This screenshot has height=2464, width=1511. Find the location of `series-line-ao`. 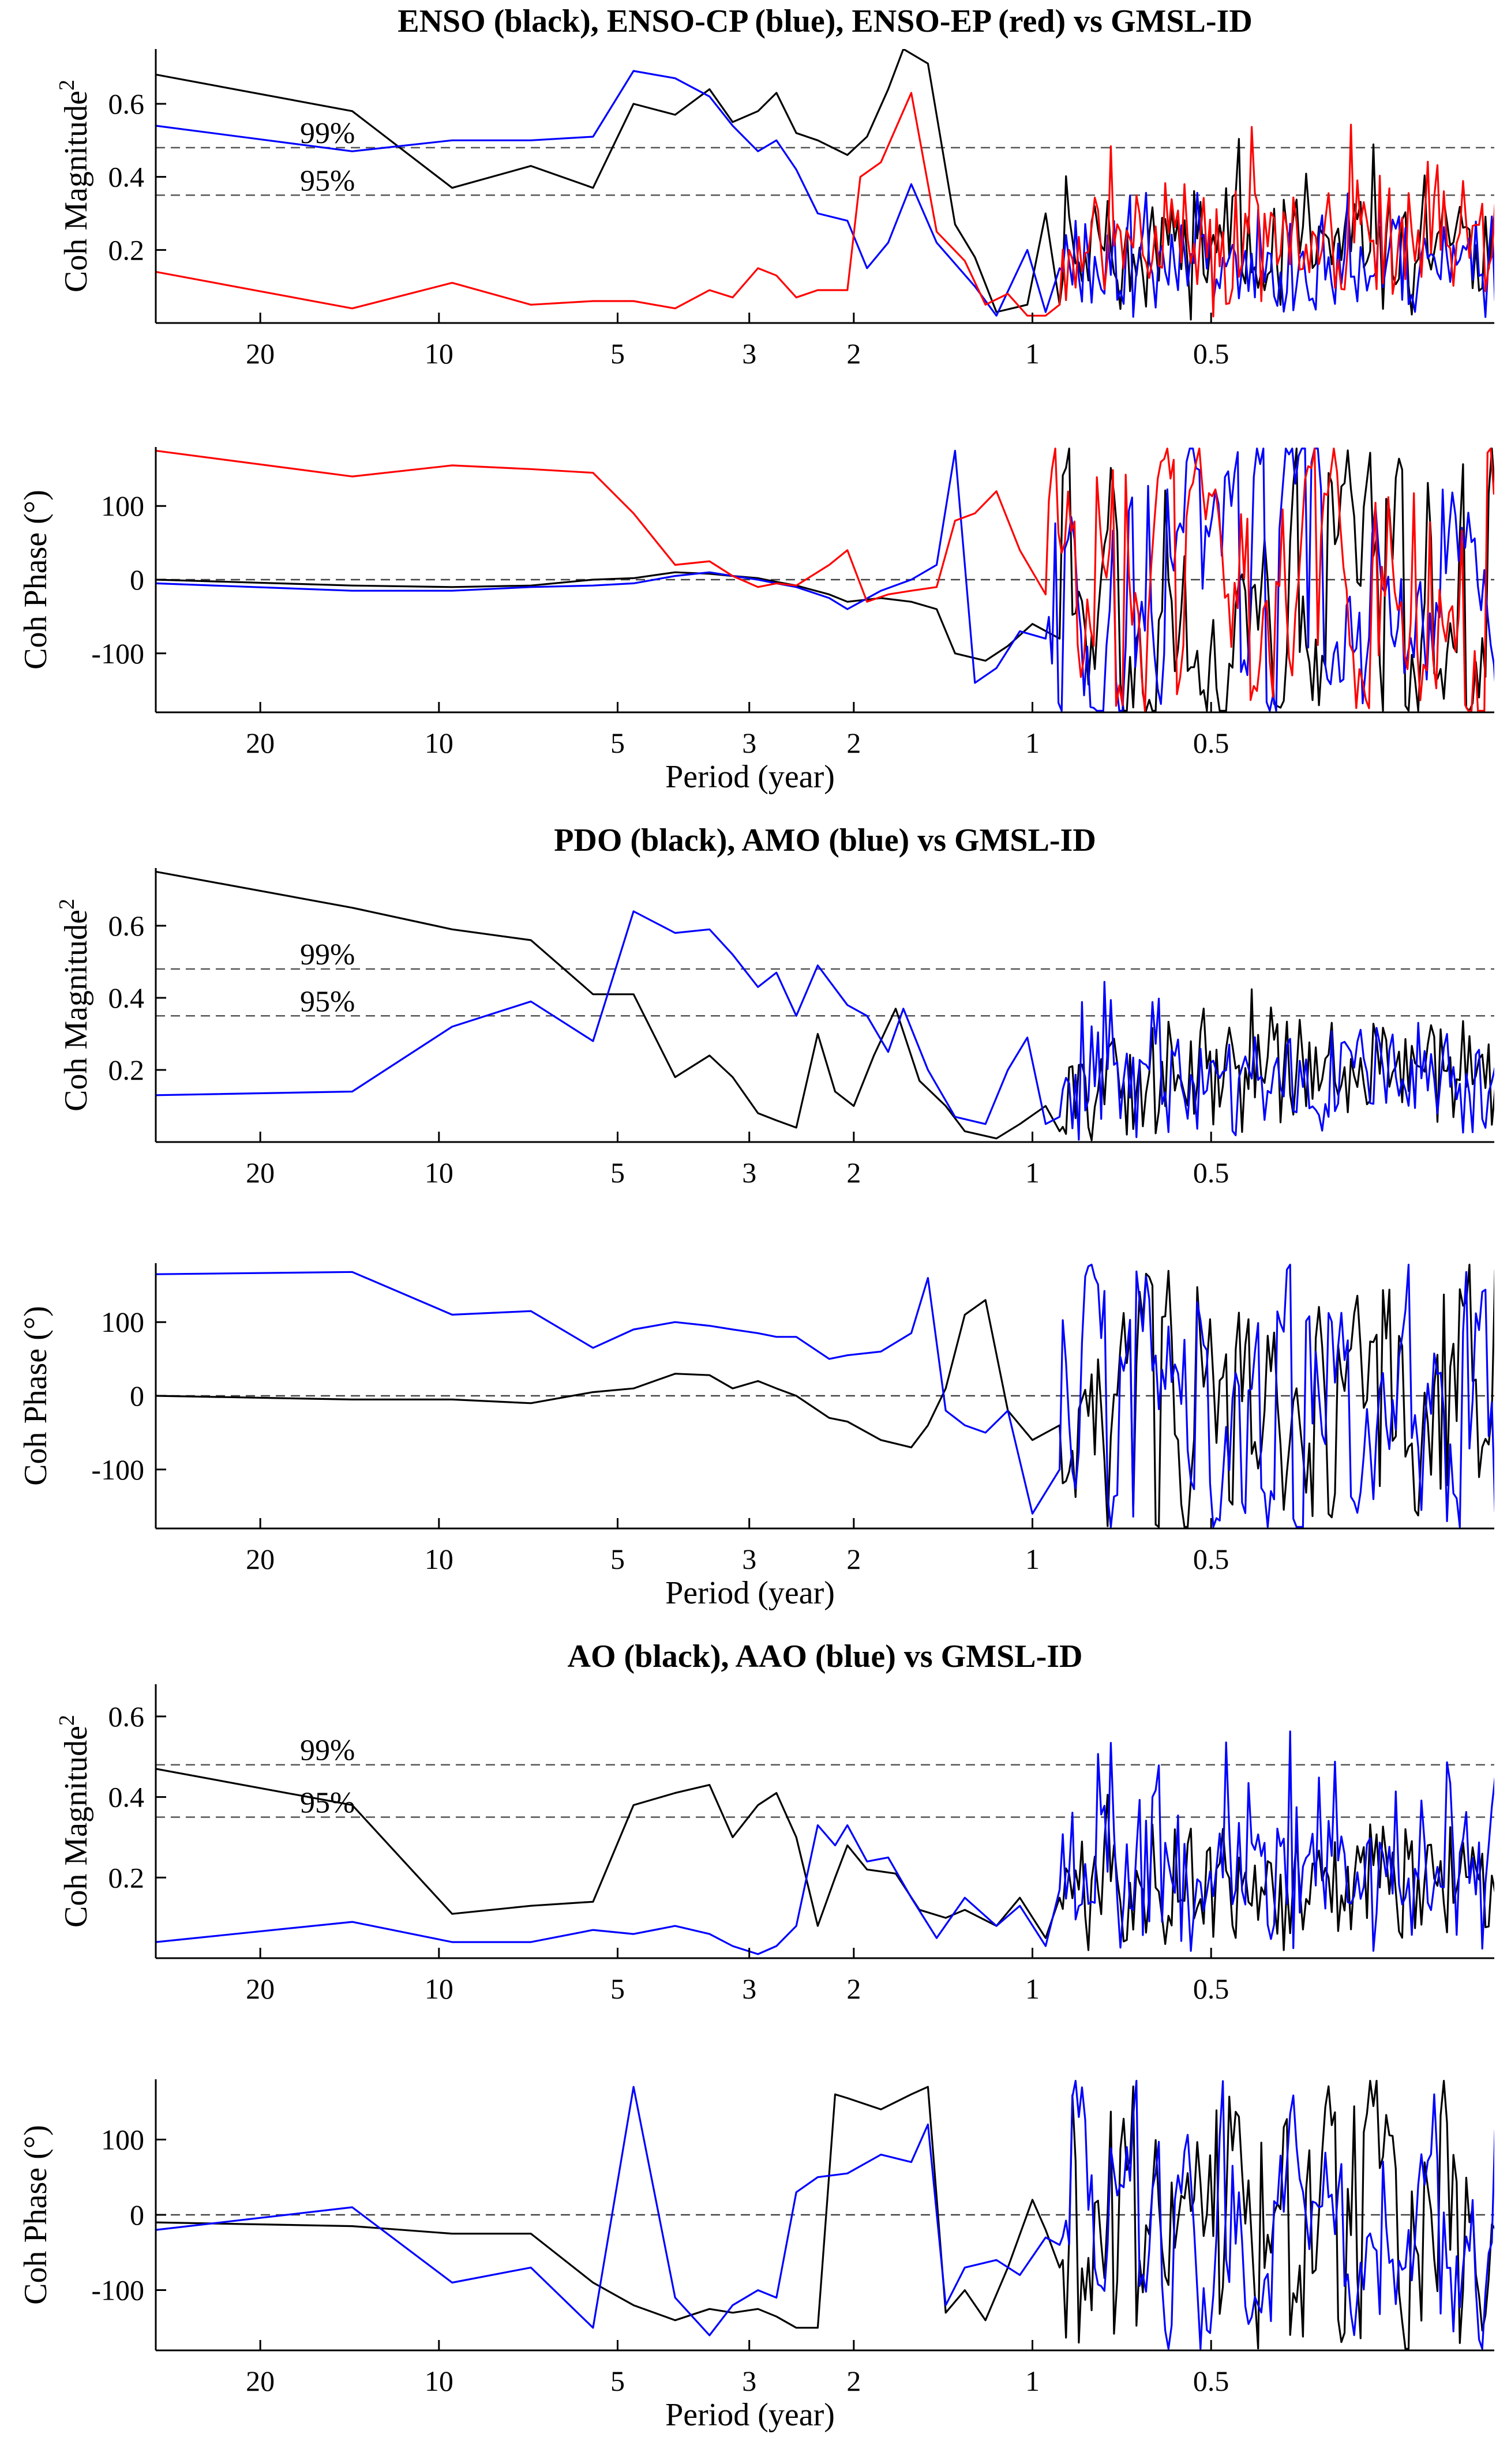

series-line-ao is located at coordinates (825, 2215).